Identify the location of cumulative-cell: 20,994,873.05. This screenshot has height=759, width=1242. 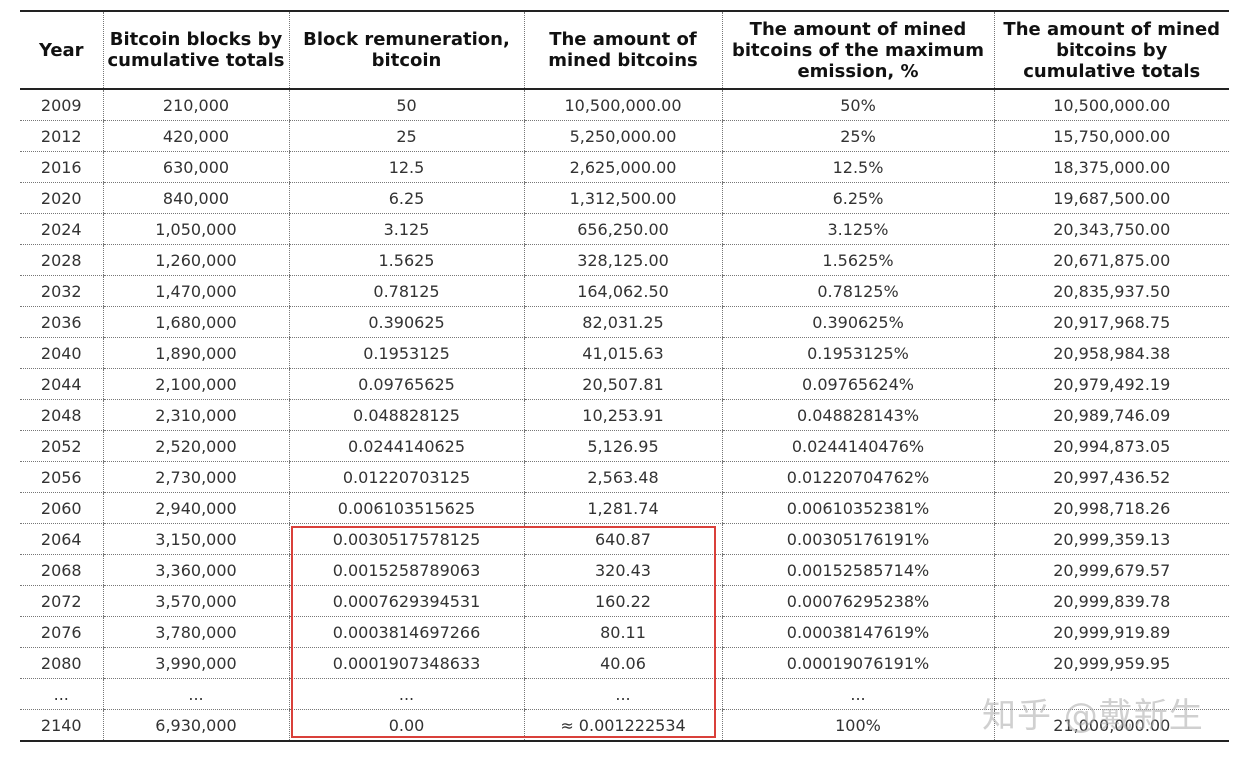
(1111, 446).